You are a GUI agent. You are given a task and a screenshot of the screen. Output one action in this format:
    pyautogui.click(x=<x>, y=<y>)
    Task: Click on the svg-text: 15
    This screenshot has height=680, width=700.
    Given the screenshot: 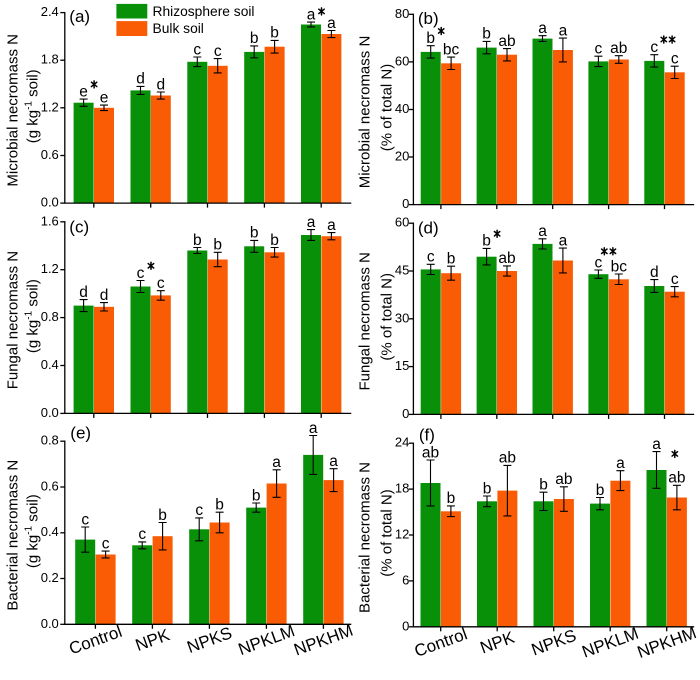 What is the action you would take?
    pyautogui.click(x=402, y=365)
    